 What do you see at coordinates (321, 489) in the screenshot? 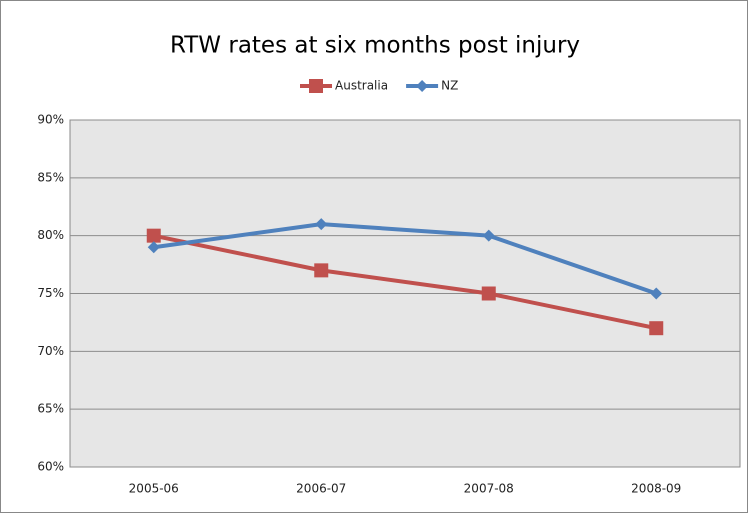
I see `x-tick-label: 2006-07` at bounding box center [321, 489].